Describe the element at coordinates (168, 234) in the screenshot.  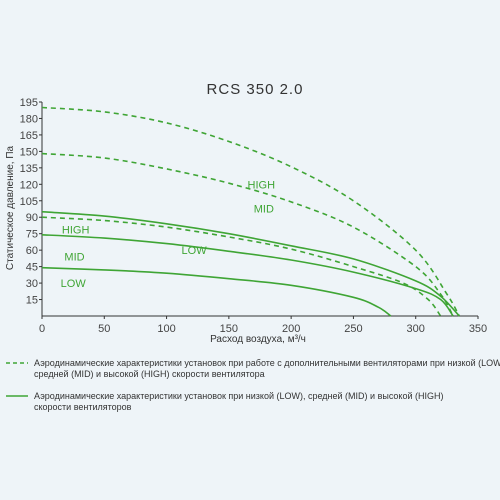
I see `series-labels: HIGH MID LOW HIGH MID LOW` at that location.